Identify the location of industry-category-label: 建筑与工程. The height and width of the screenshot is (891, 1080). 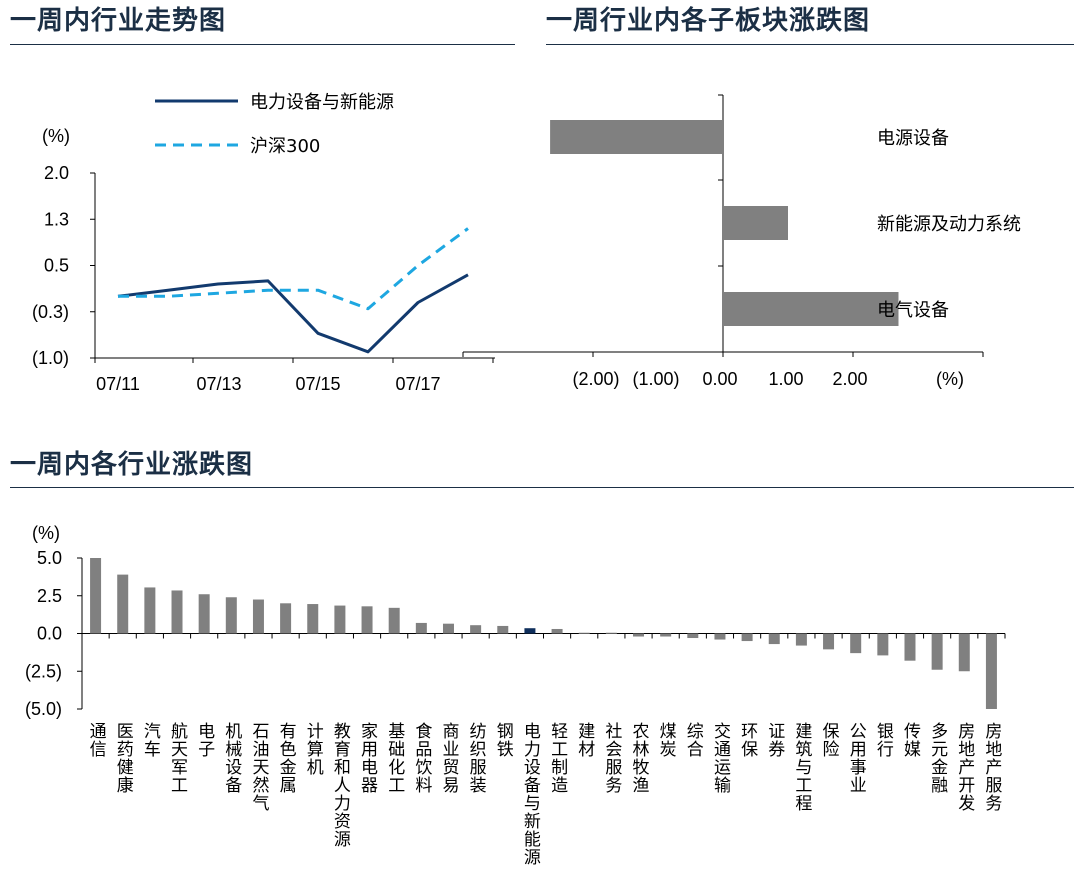
(801, 767).